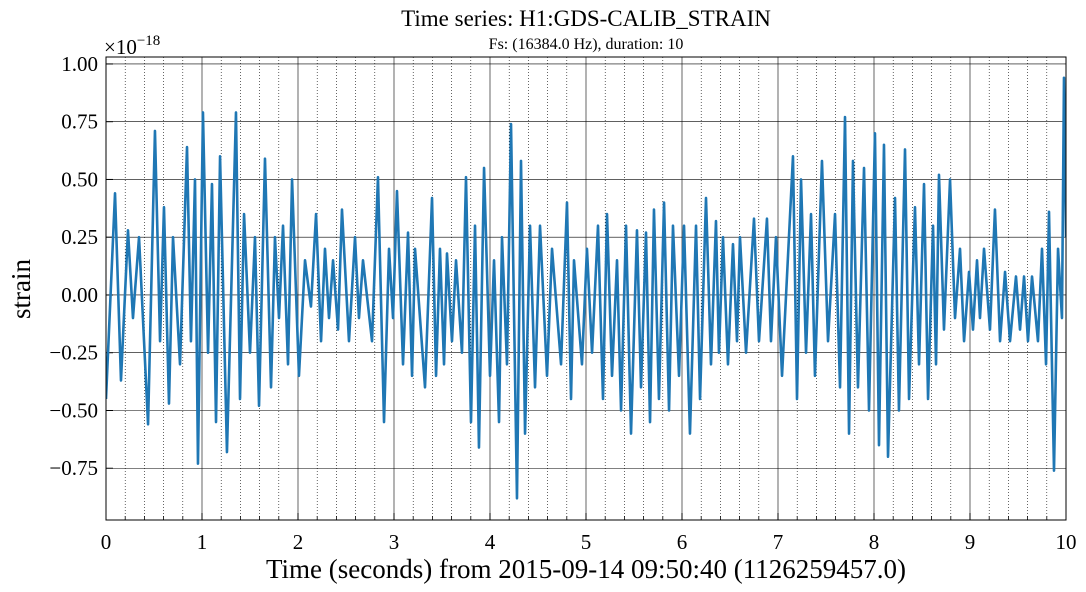  I want to click on y-tick-label: −0.50, so click(73, 410).